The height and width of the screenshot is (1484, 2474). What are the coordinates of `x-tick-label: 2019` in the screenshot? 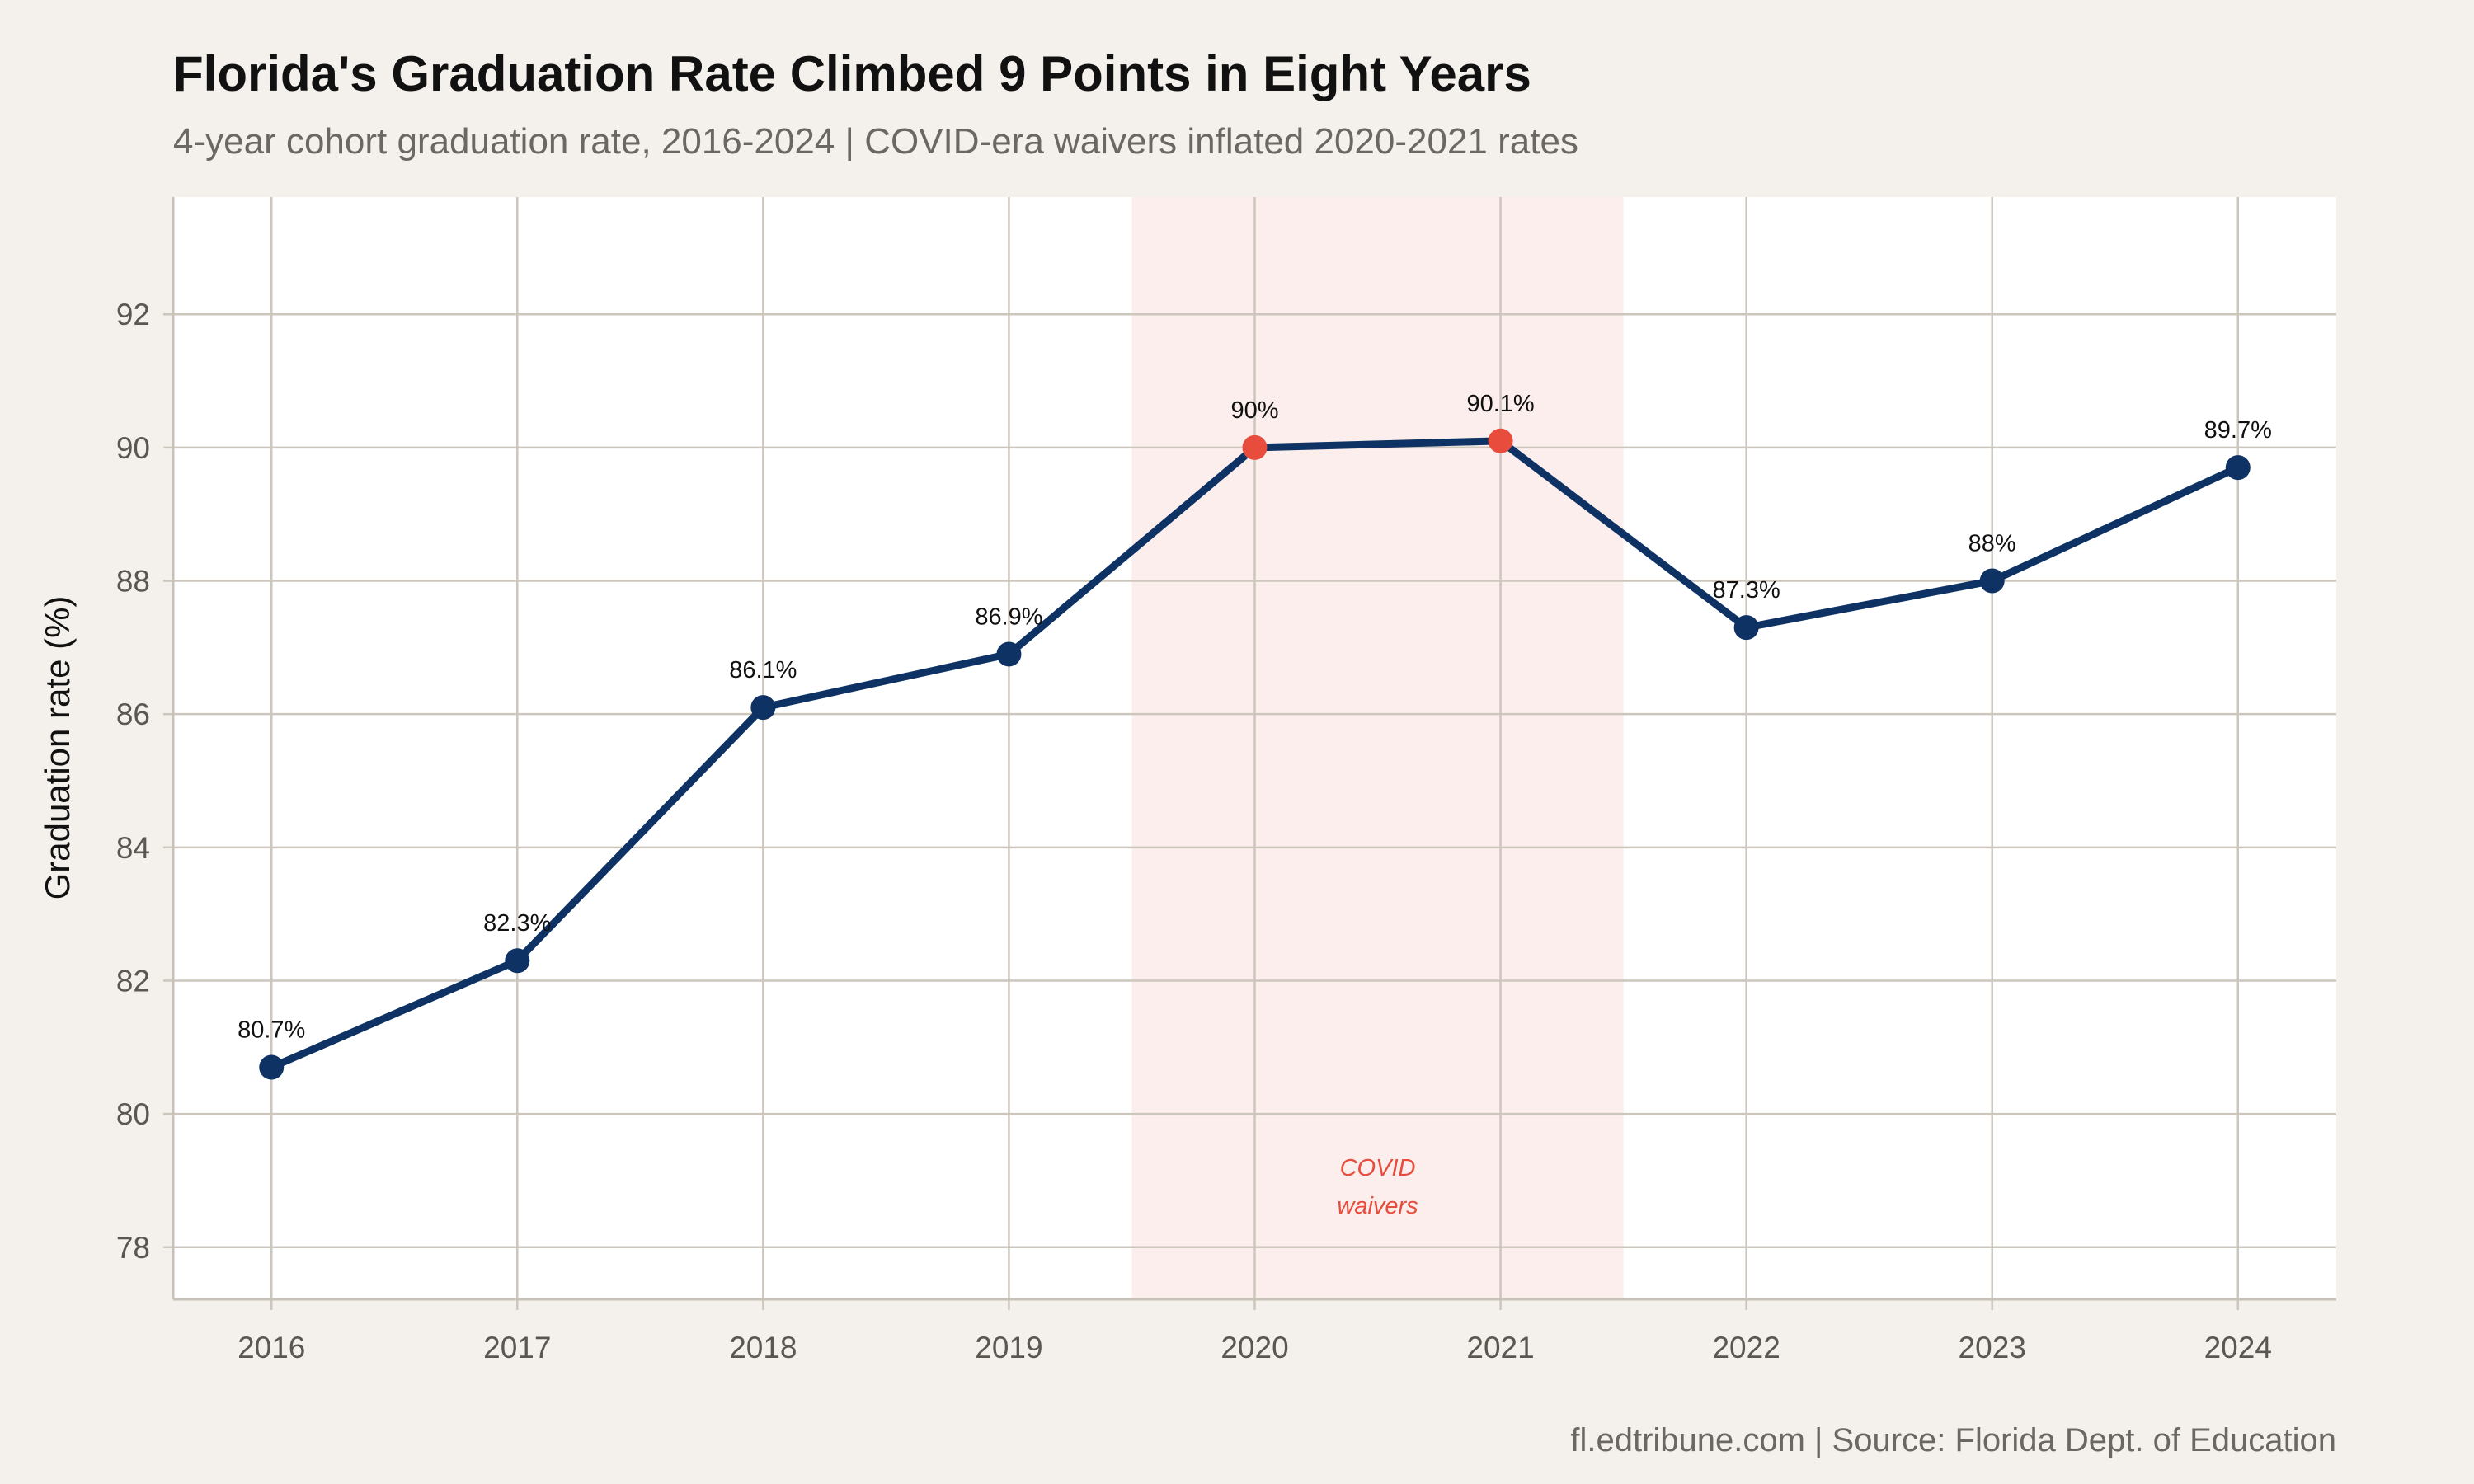 It's located at (1008, 1347).